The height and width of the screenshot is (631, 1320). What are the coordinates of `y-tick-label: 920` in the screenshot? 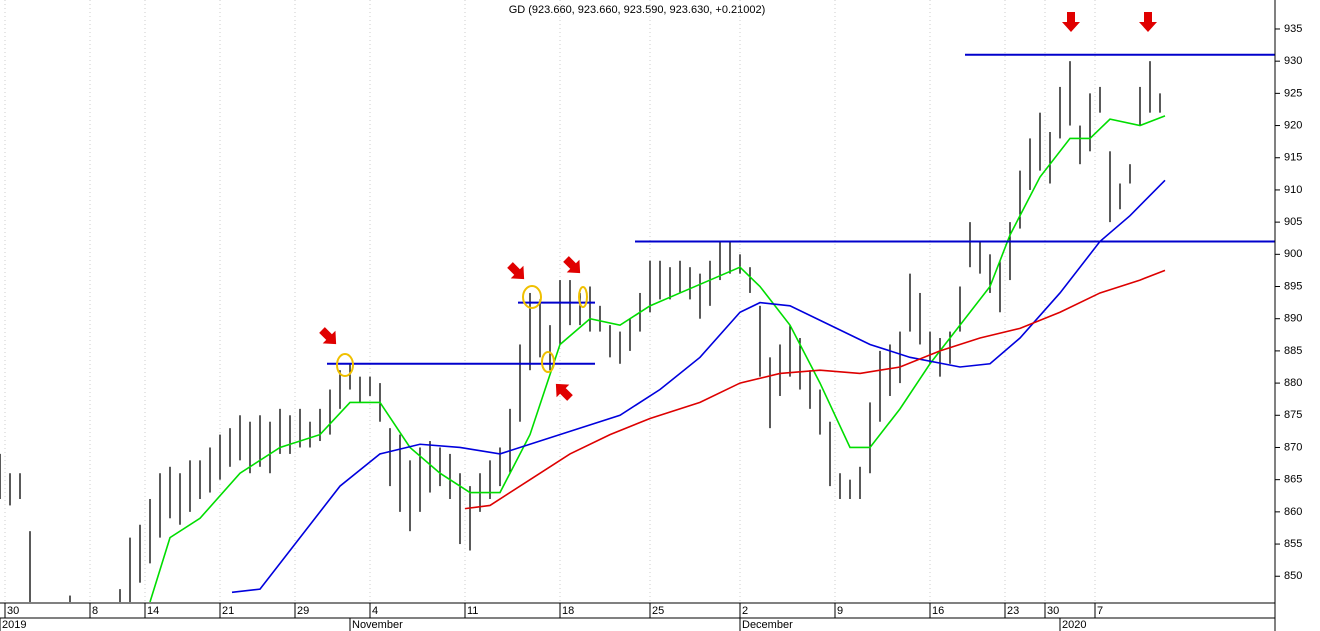 It's located at (1293, 125).